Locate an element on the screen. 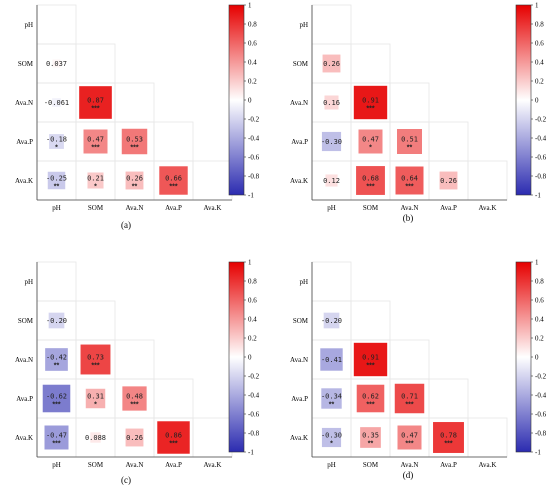 The width and height of the screenshot is (550, 488). y-tick-label: pH is located at coordinates (28, 282).